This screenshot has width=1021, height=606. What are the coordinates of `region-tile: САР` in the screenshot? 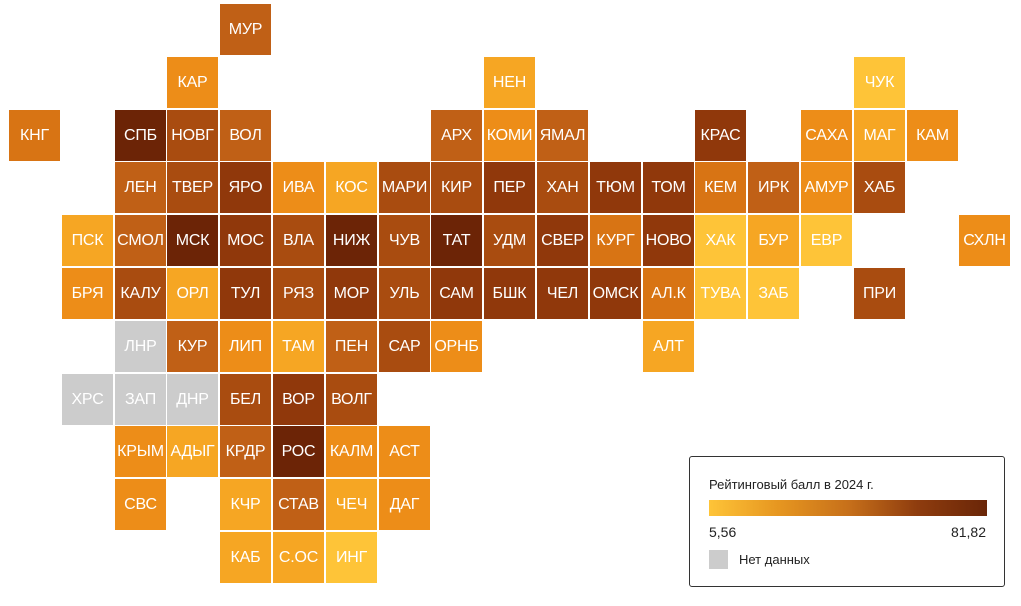 It's located at (404, 346).